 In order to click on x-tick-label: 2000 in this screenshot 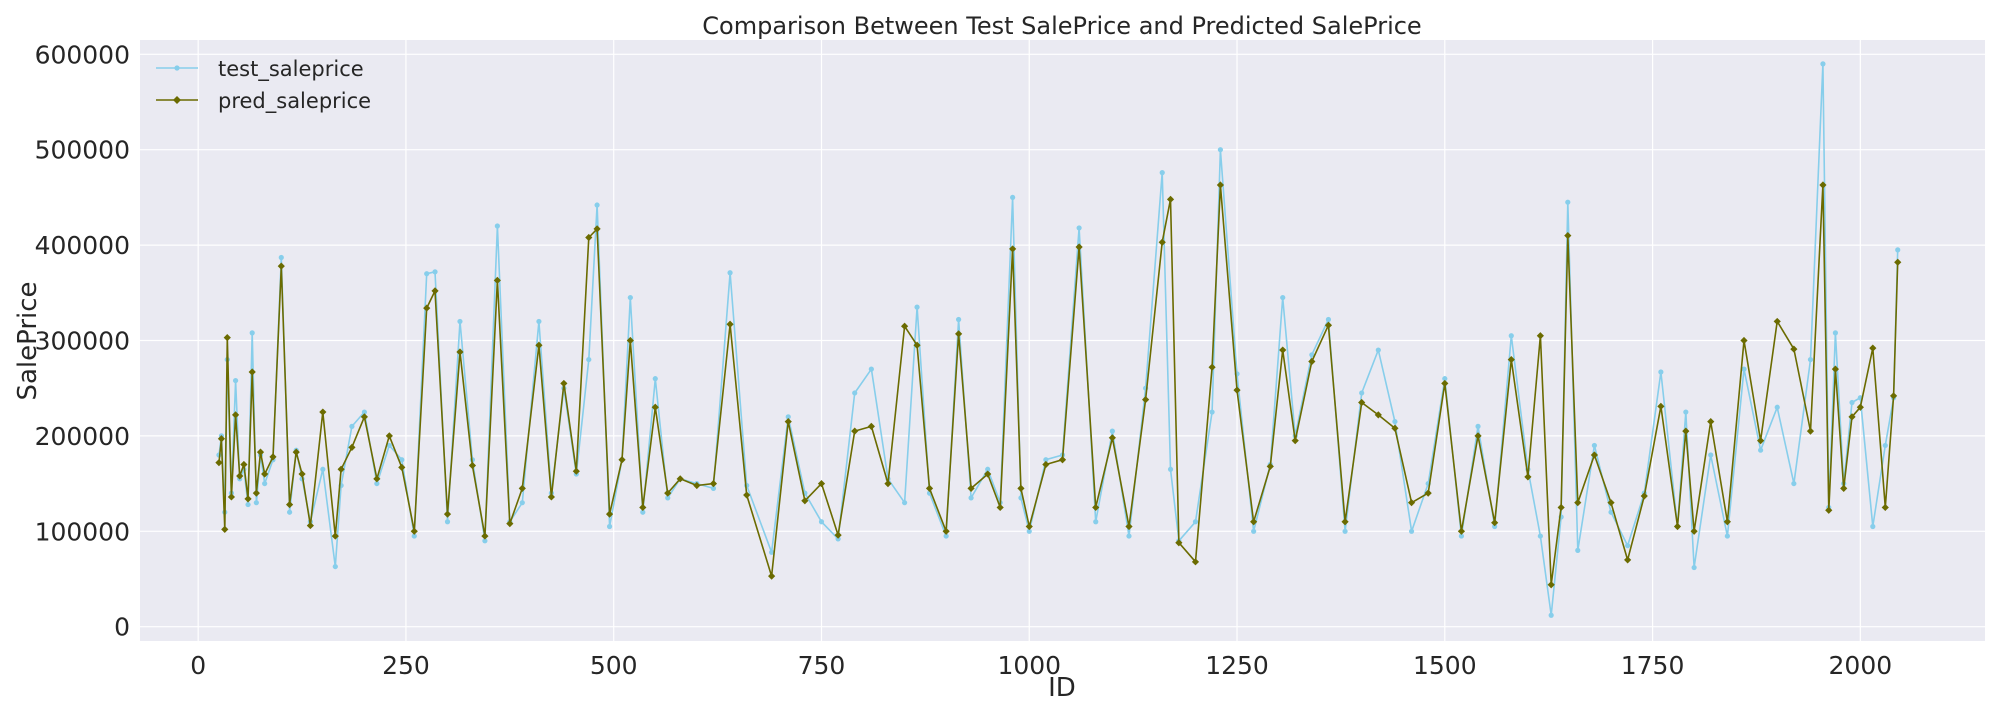, I will do `click(1861, 665)`.